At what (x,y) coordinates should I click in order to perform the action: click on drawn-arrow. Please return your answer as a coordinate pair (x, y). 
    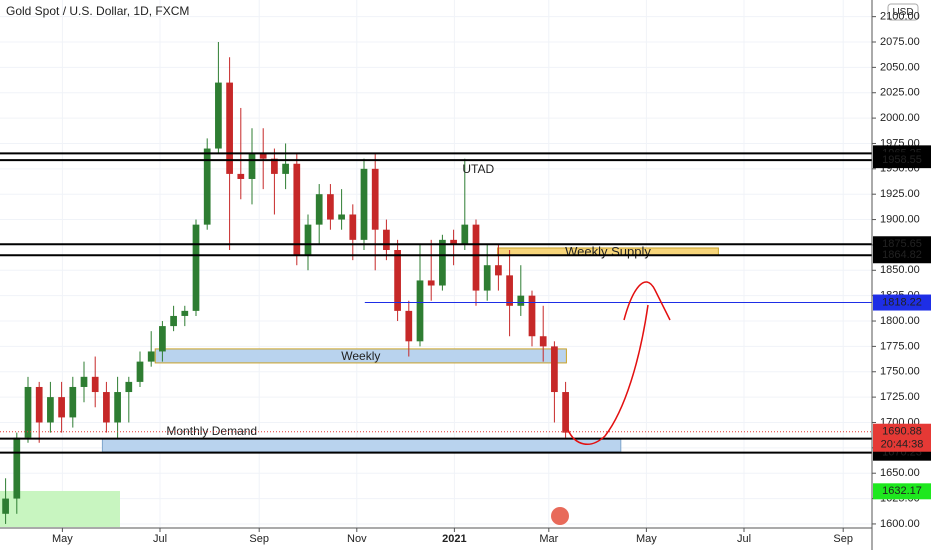
    Looking at the image, I should click on (647, 301).